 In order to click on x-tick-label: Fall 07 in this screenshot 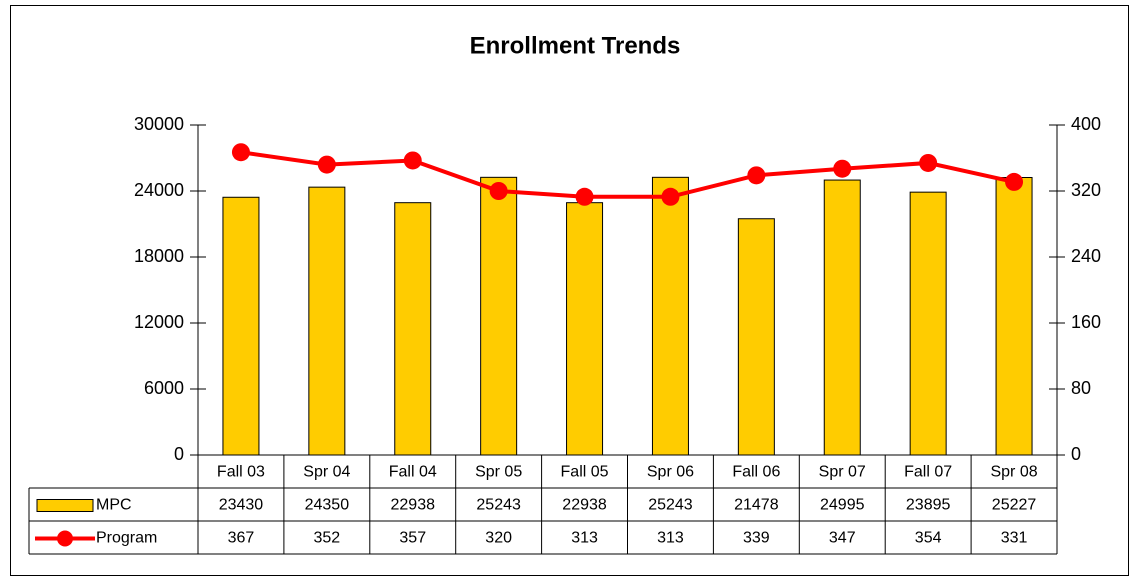, I will do `click(928, 472)`.